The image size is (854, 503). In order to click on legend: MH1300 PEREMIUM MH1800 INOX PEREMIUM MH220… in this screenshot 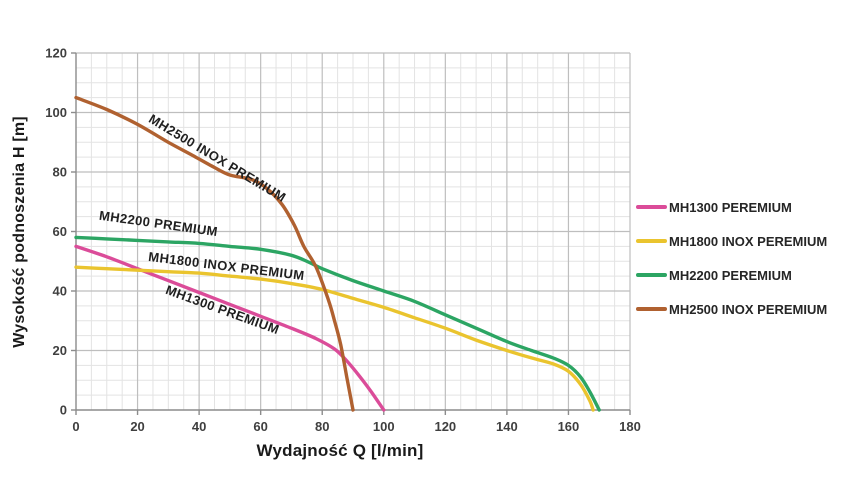, I will do `click(731, 258)`.